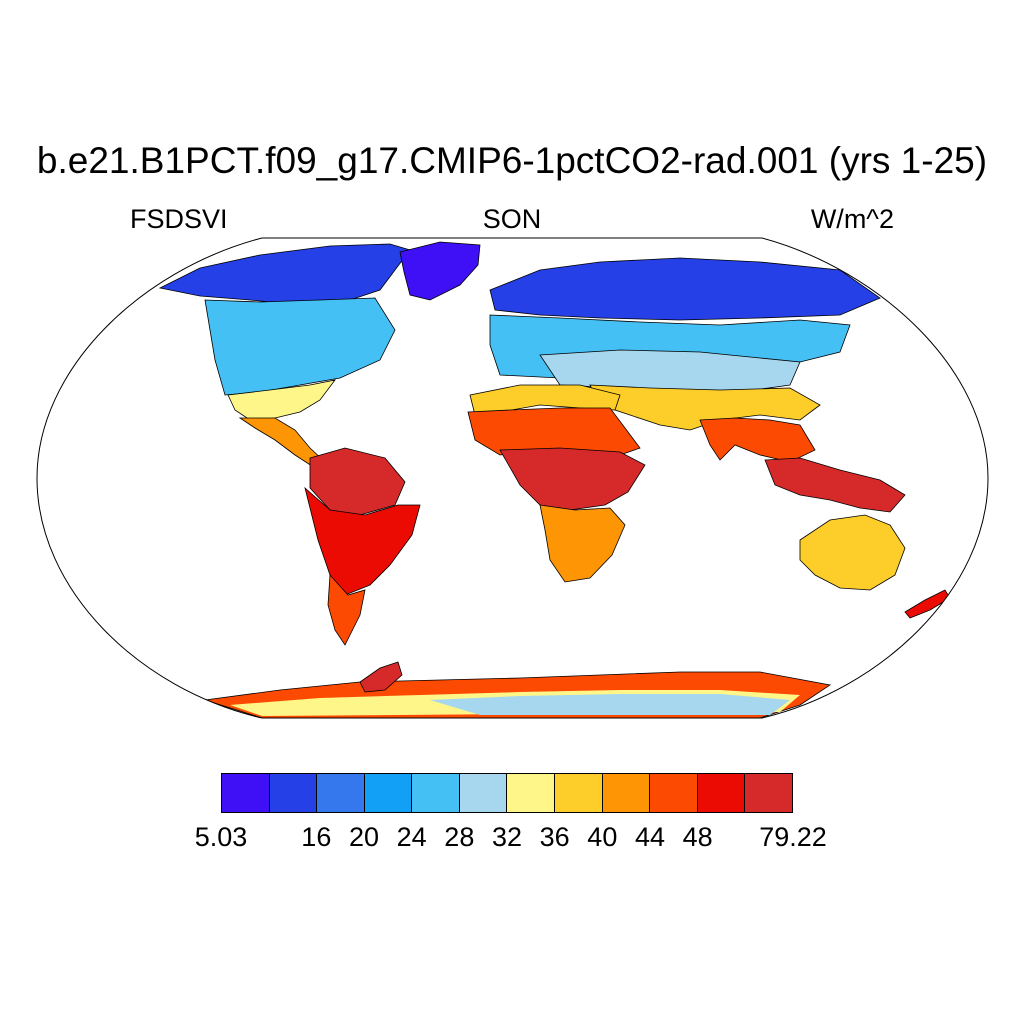  I want to click on australia, so click(852, 552).